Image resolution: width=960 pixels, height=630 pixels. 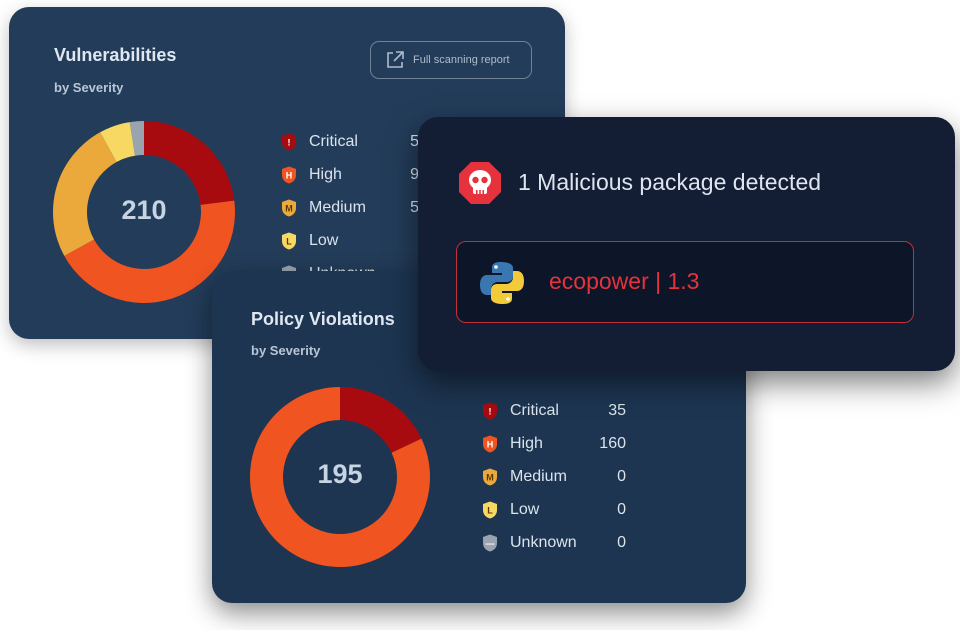 What do you see at coordinates (612, 443) in the screenshot?
I see `legend-count: 160` at bounding box center [612, 443].